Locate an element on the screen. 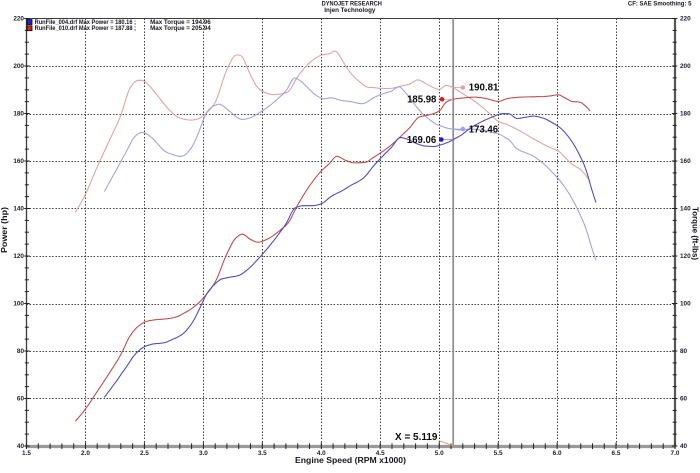  svg-text: X = 5.119 is located at coordinates (416, 437).